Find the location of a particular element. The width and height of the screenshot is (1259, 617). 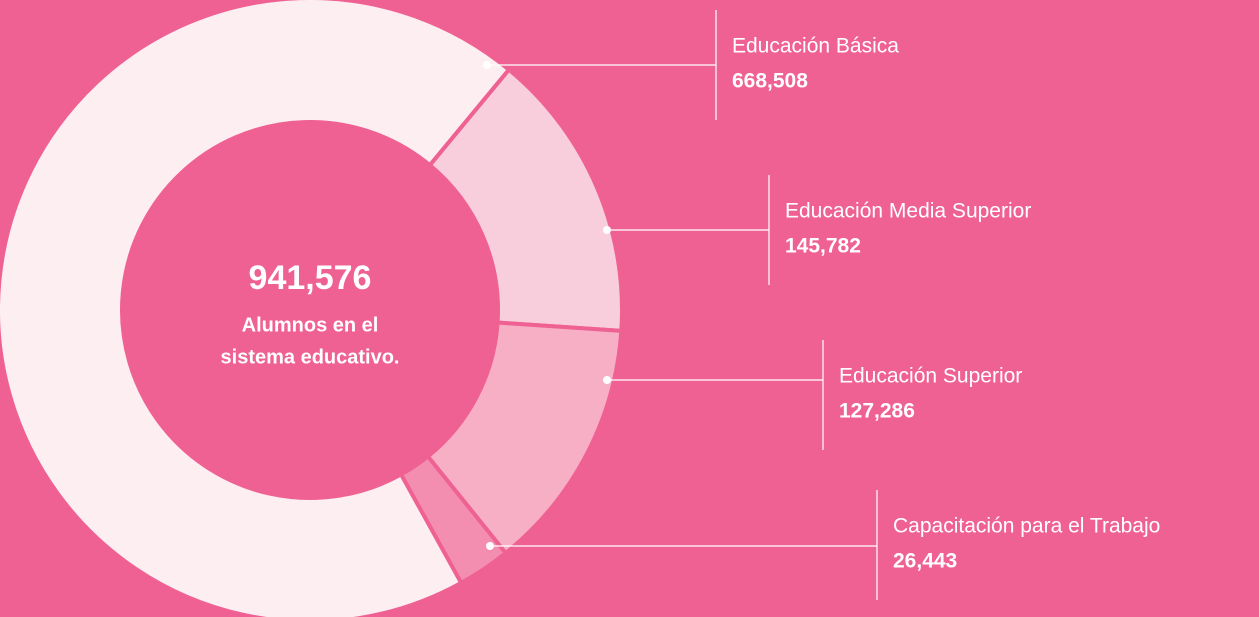

category-label: Educación Superior is located at coordinates (930, 376).